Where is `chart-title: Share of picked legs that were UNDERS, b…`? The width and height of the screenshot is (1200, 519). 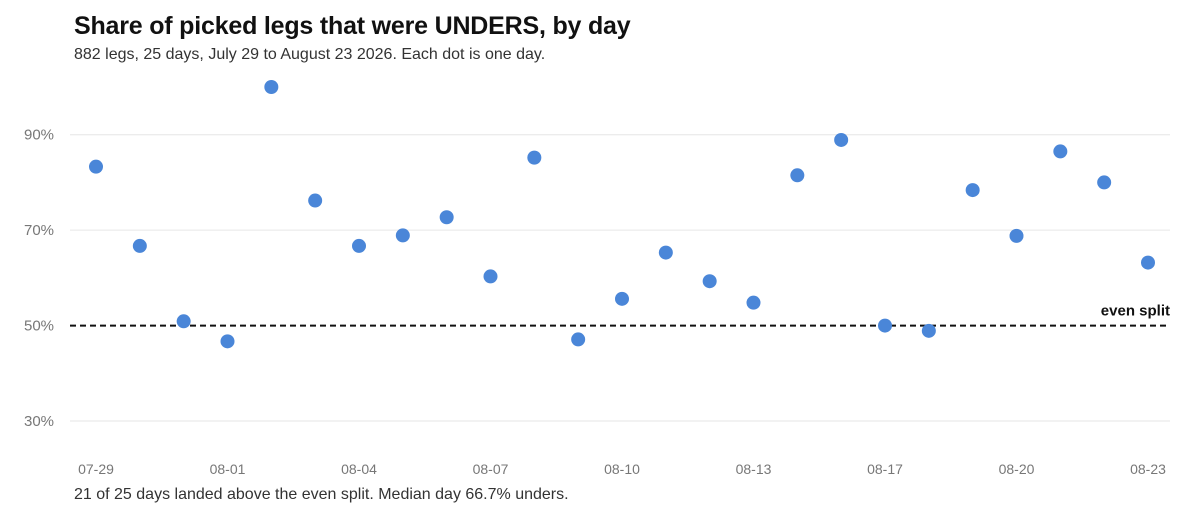 chart-title: Share of picked legs that were UNDERS, b… is located at coordinates (352, 26).